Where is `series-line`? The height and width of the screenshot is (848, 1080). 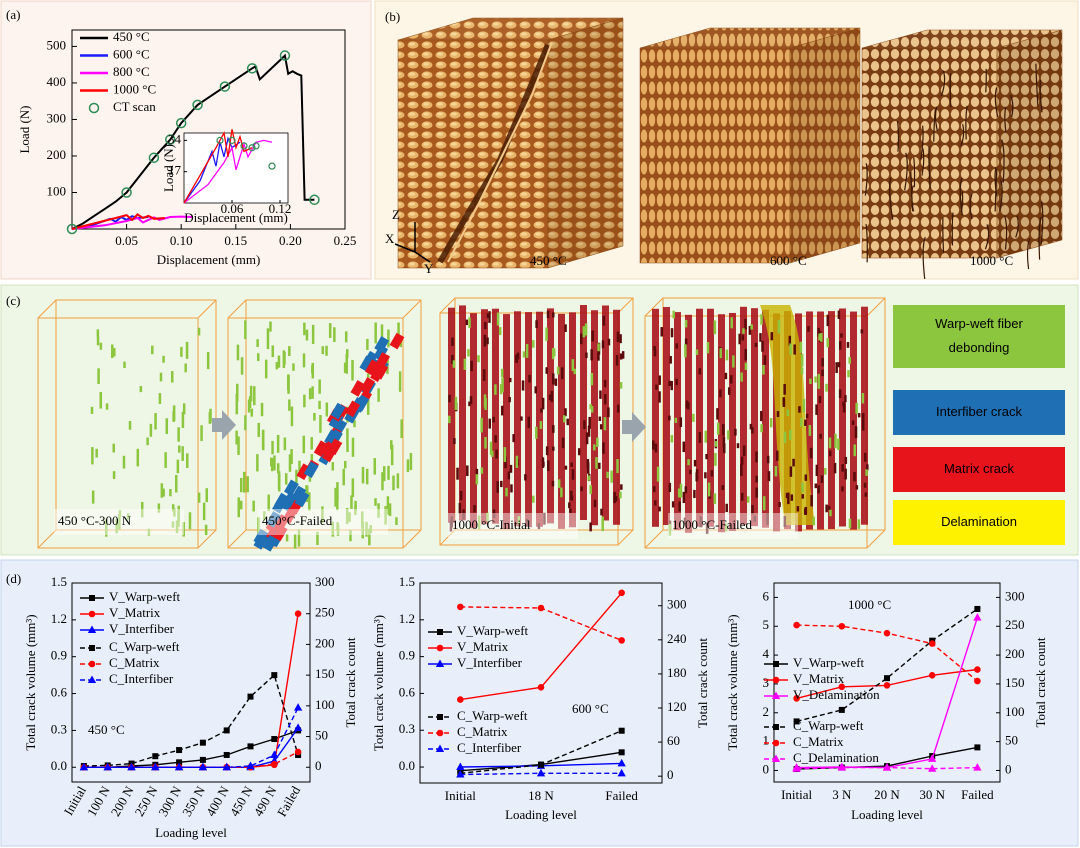 series-line is located at coordinates (193, 141).